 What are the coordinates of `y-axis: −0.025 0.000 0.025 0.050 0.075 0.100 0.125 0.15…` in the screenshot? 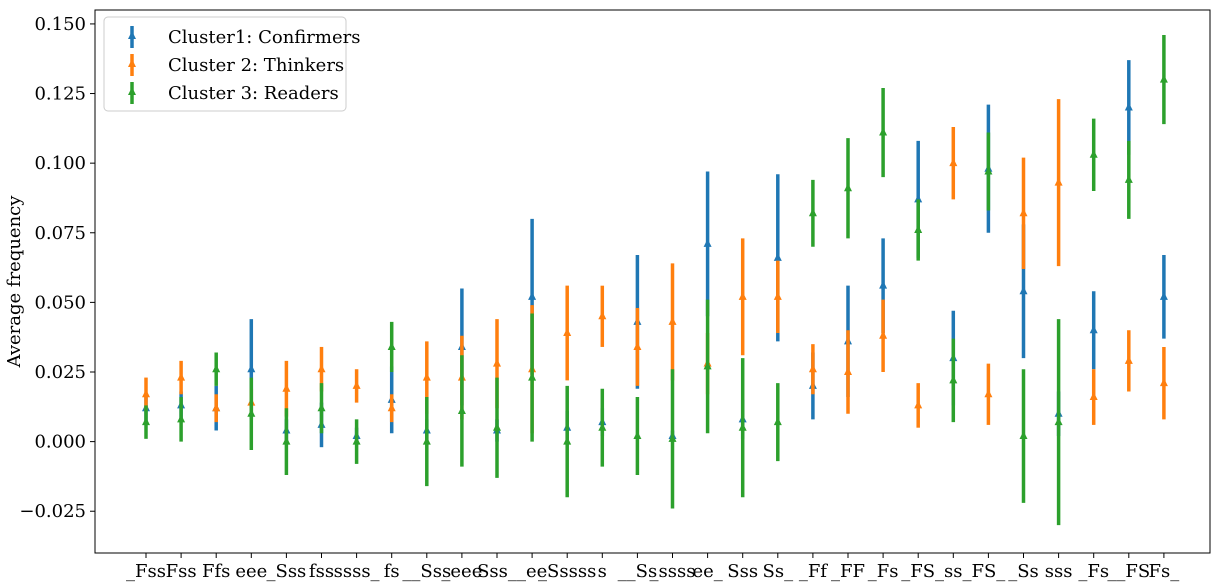 It's located at (57, 268).